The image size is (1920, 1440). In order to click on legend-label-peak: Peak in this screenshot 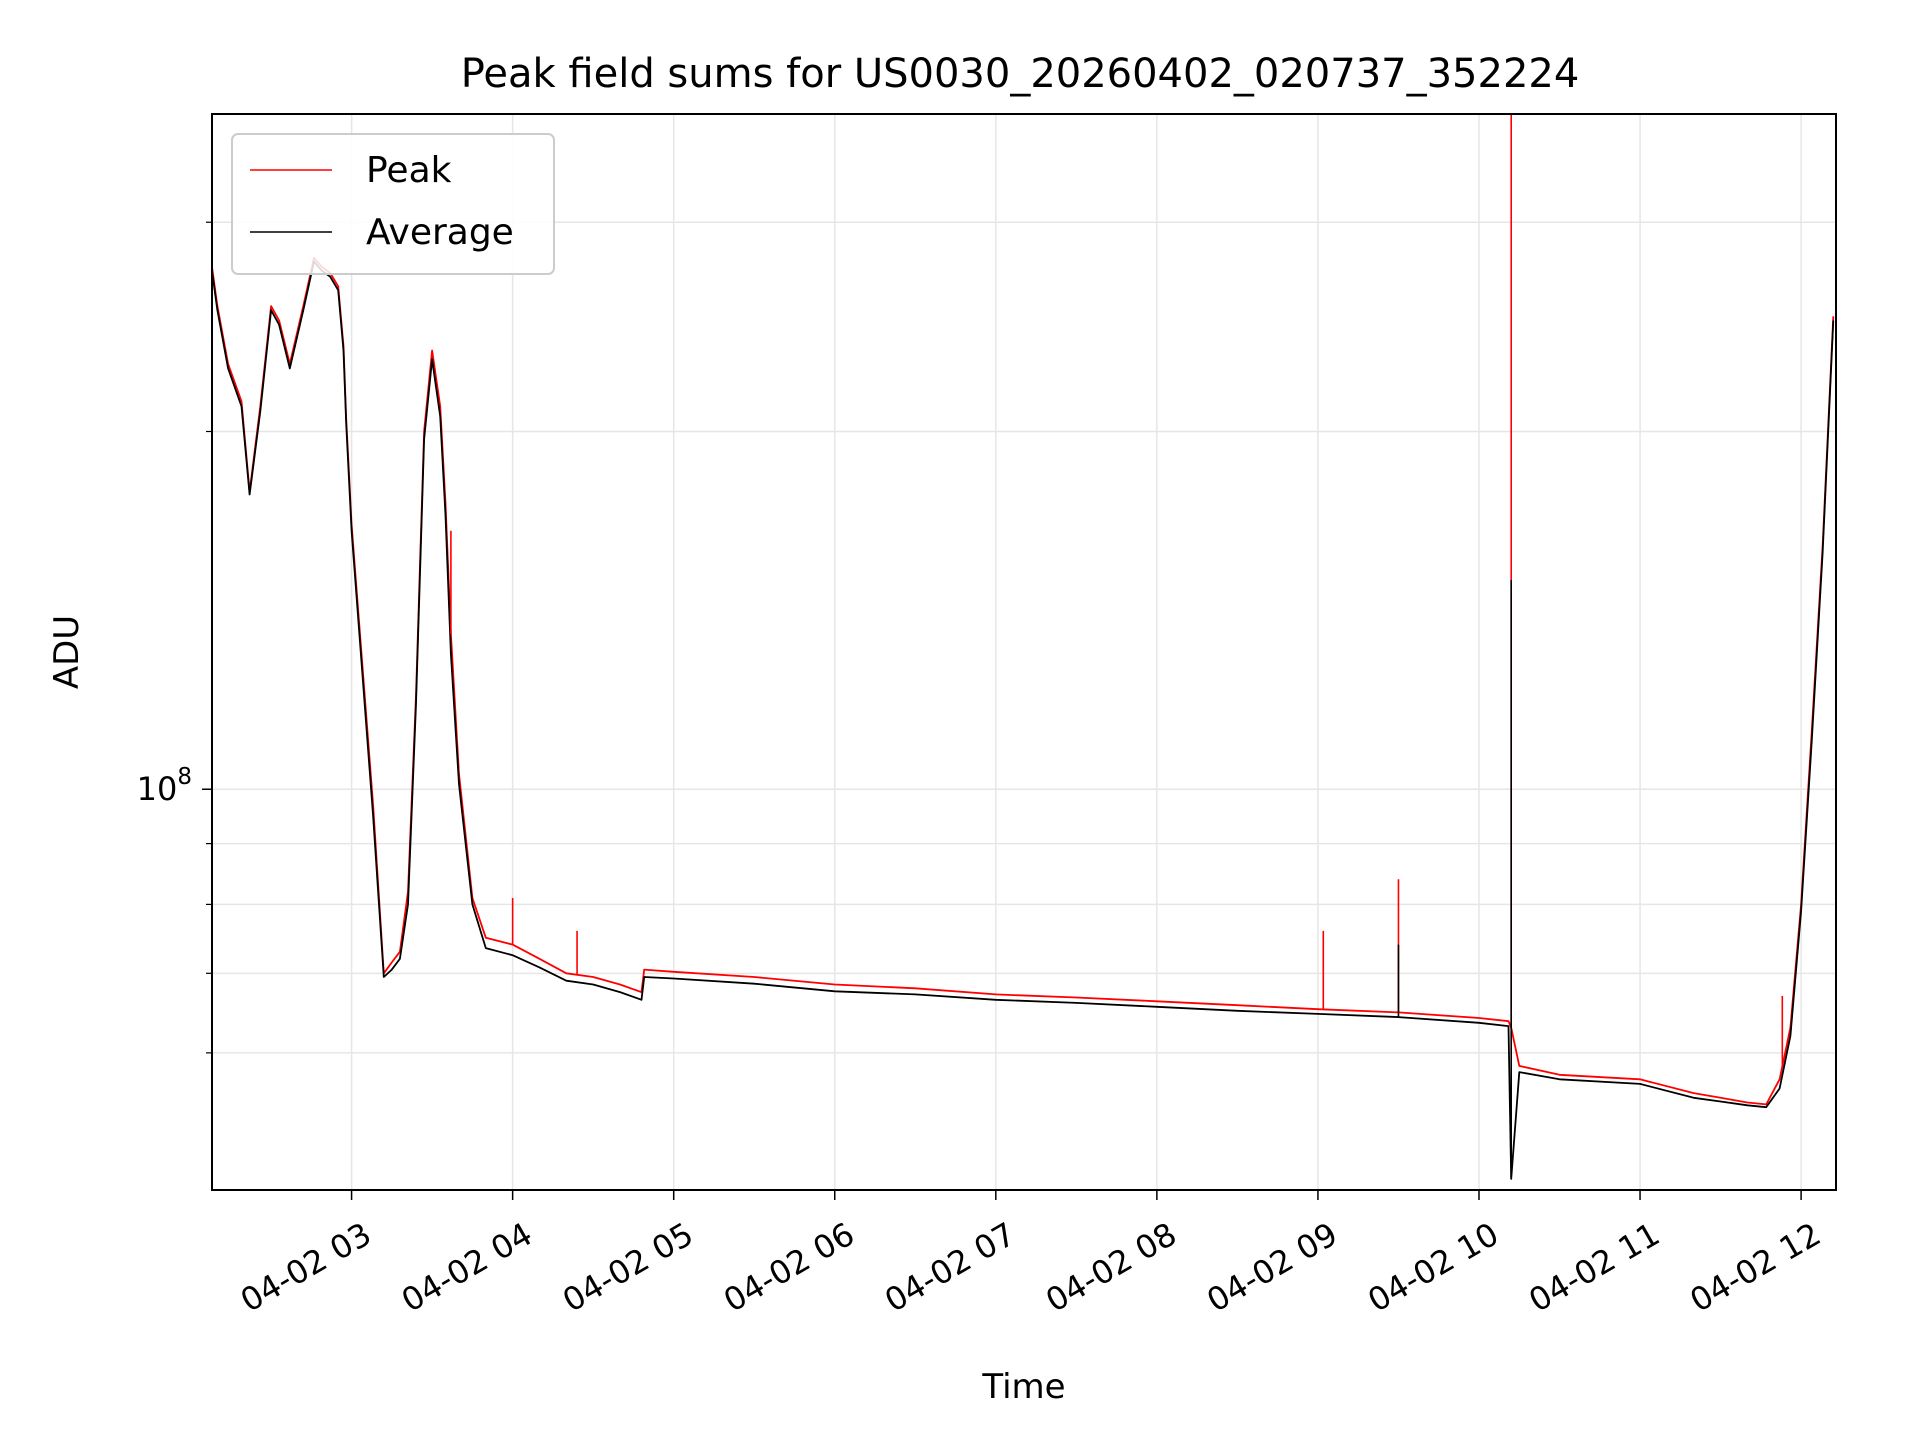, I will do `click(409, 170)`.